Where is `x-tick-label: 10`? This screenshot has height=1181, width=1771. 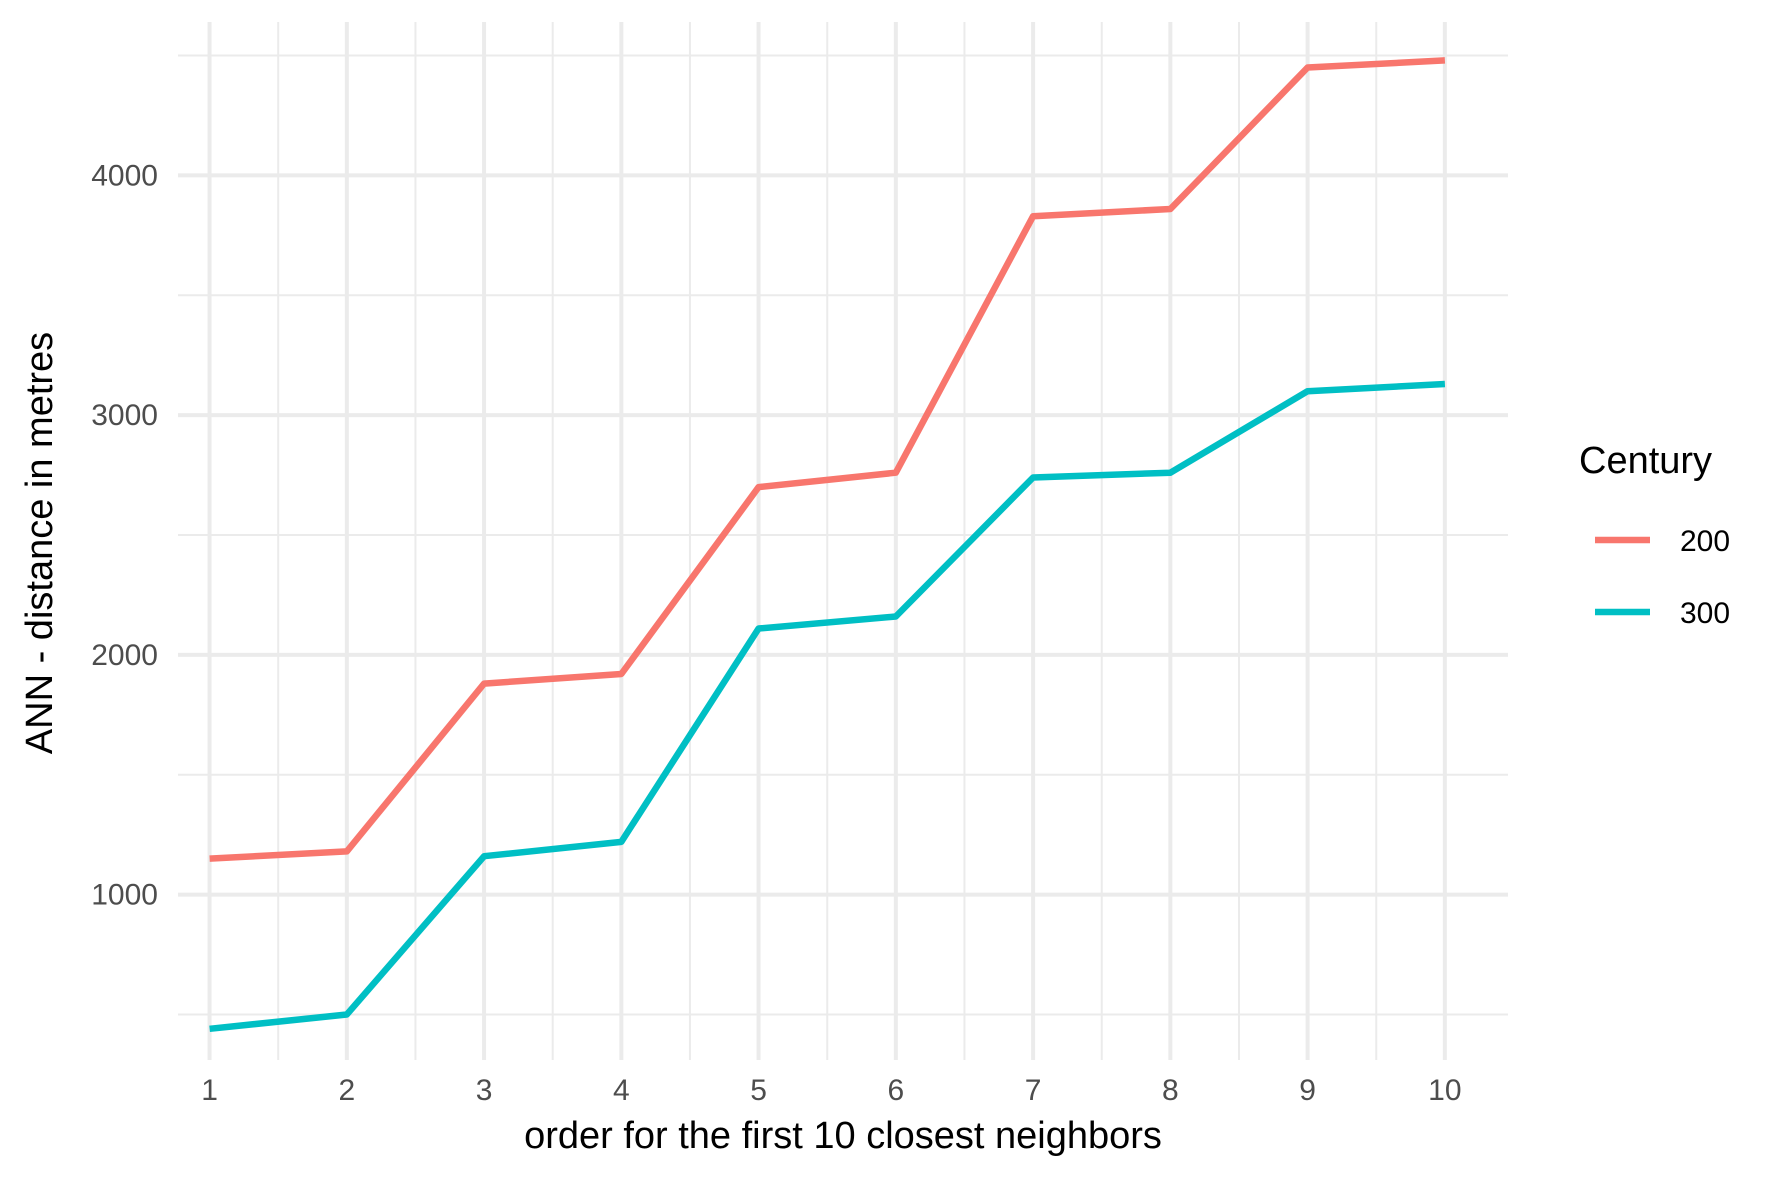
x-tick-label: 10 is located at coordinates (1444, 1090).